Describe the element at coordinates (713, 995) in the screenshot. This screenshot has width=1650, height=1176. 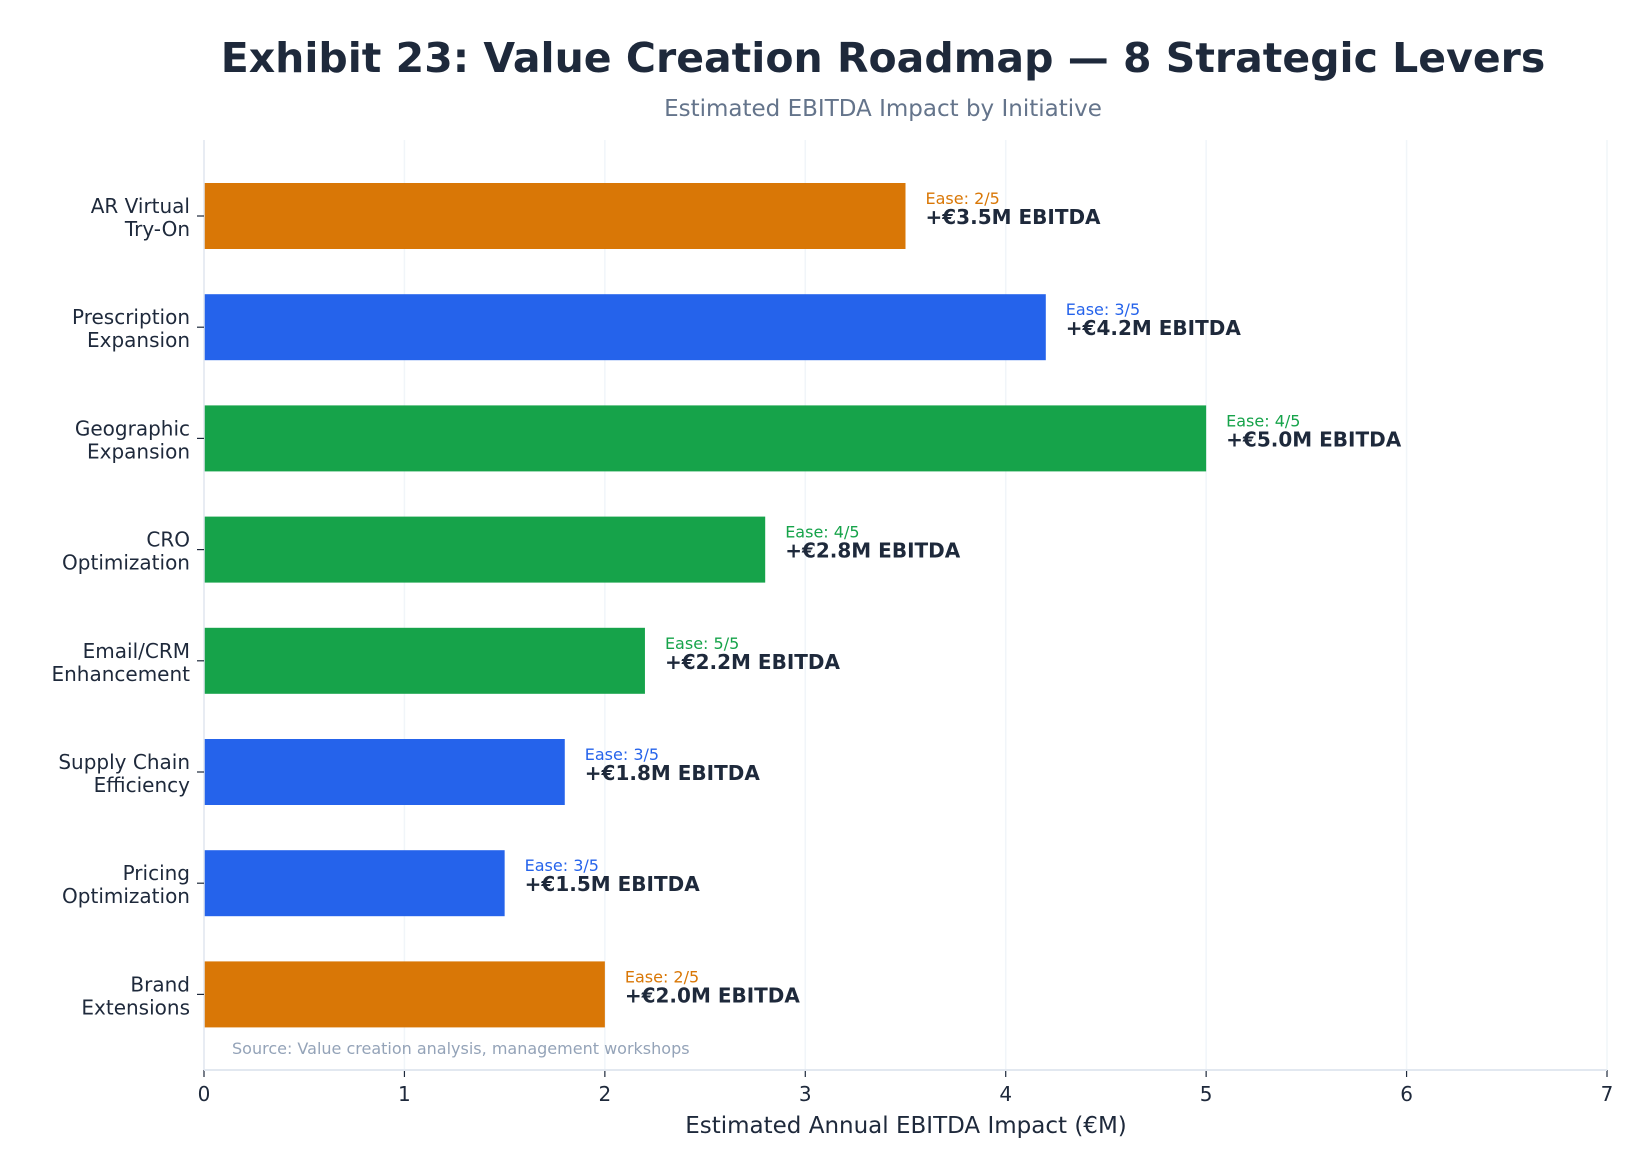
I see `value-label: +€2.0M EBITDA` at that location.